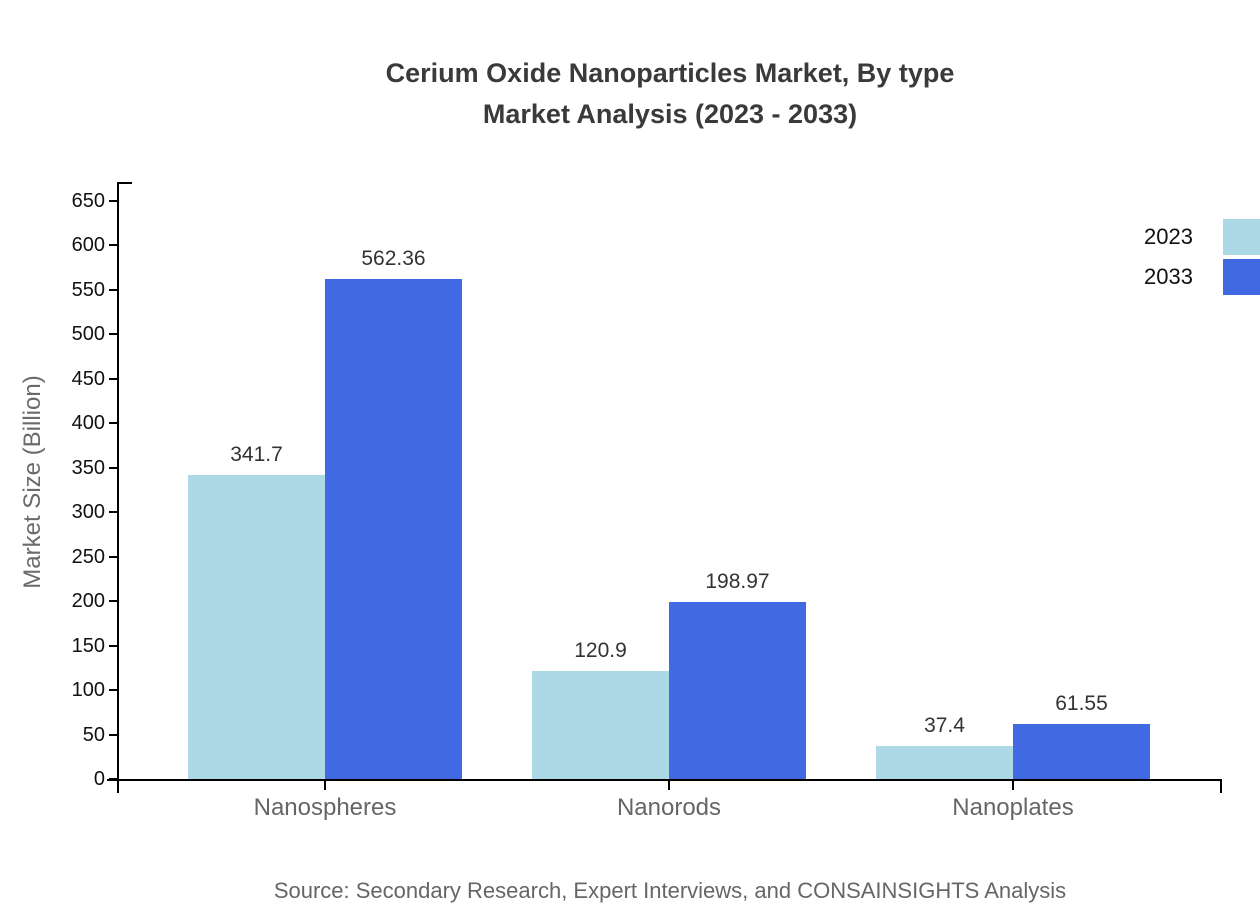  I want to click on y-tick-label: 650, so click(88, 201).